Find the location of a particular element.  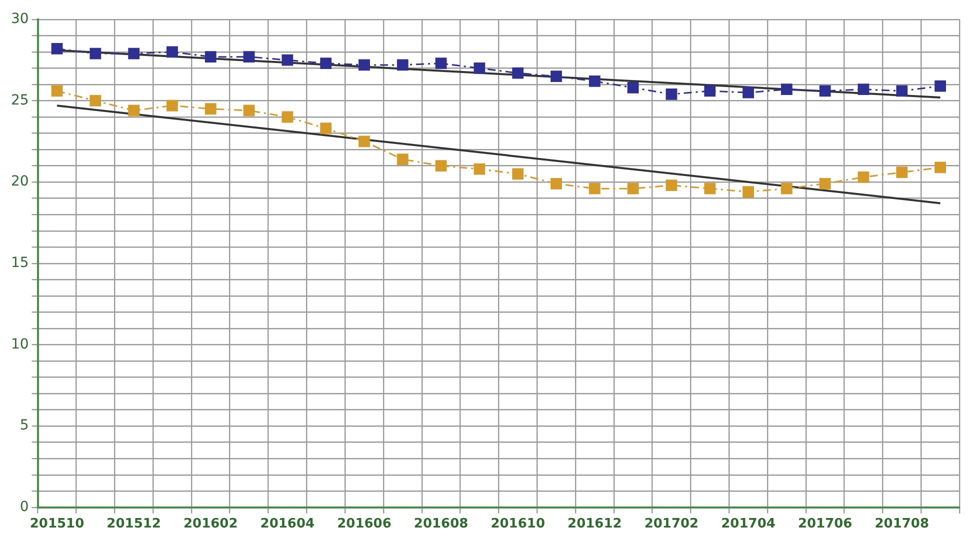

y-tick-label: 15 is located at coordinates (19, 263).